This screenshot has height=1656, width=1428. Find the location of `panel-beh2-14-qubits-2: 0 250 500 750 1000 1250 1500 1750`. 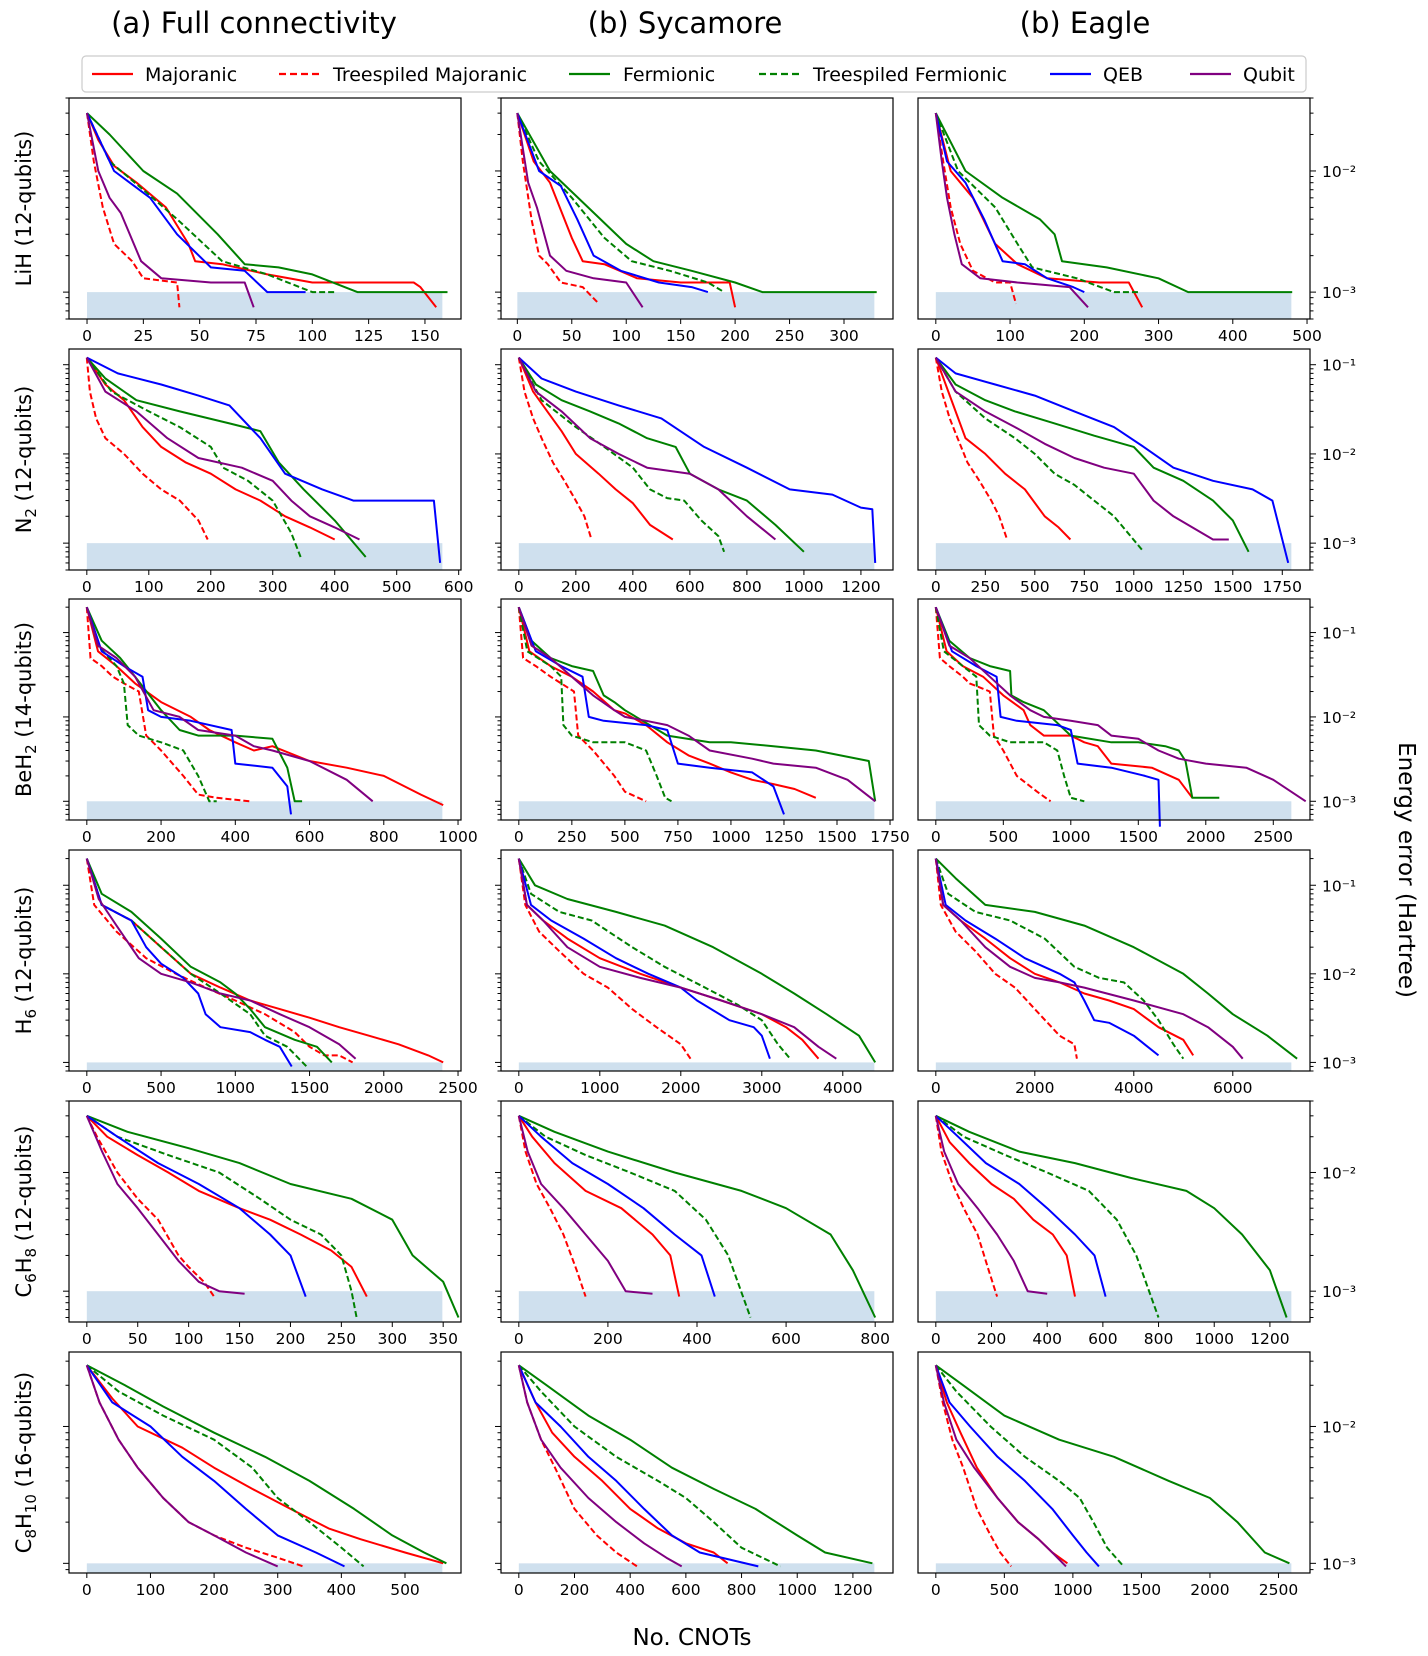

panel-beh2-14-qubits-2: 0 250 500 750 1000 1250 1500 1750 is located at coordinates (702, 722).